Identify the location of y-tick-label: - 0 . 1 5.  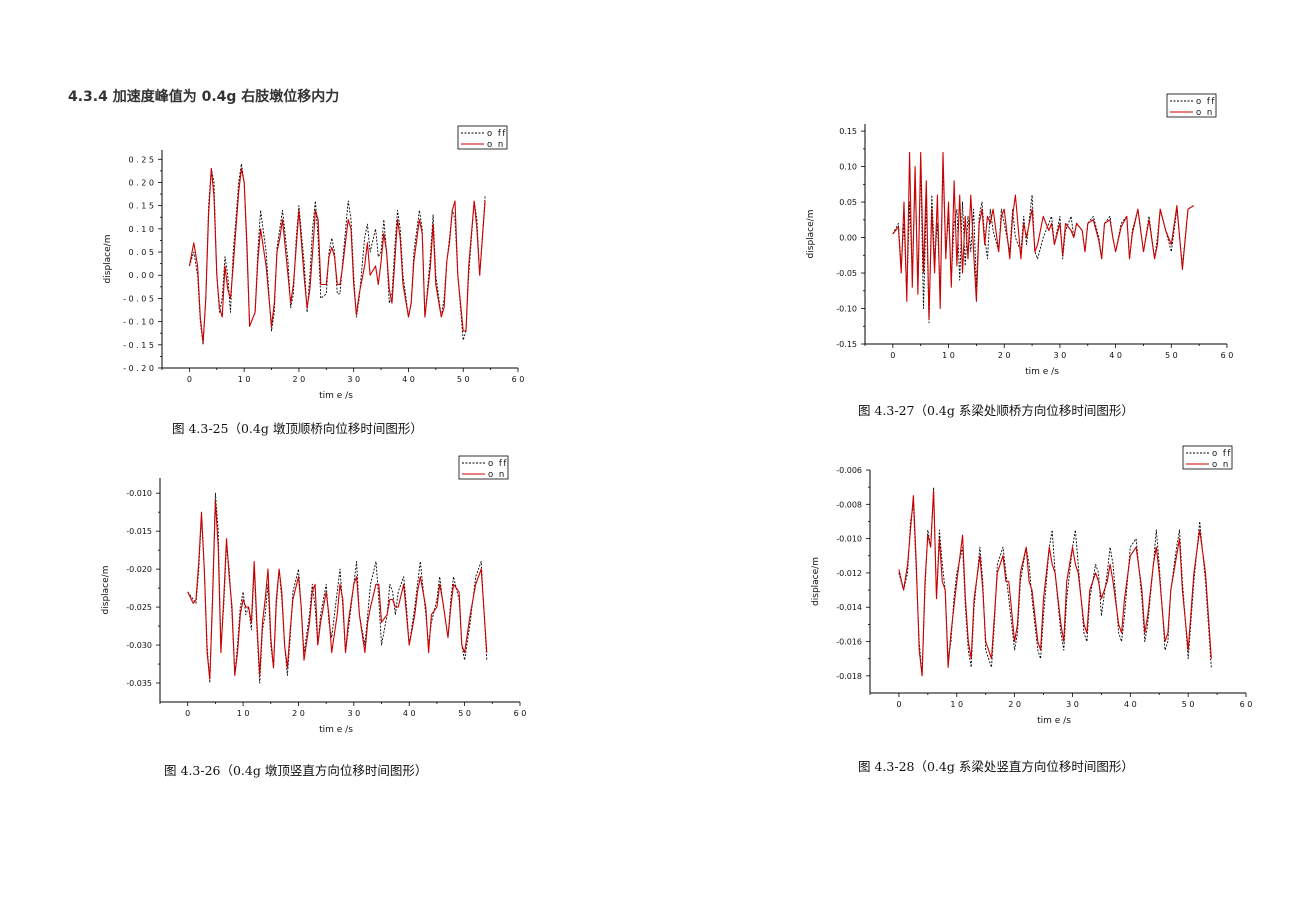
(138, 345).